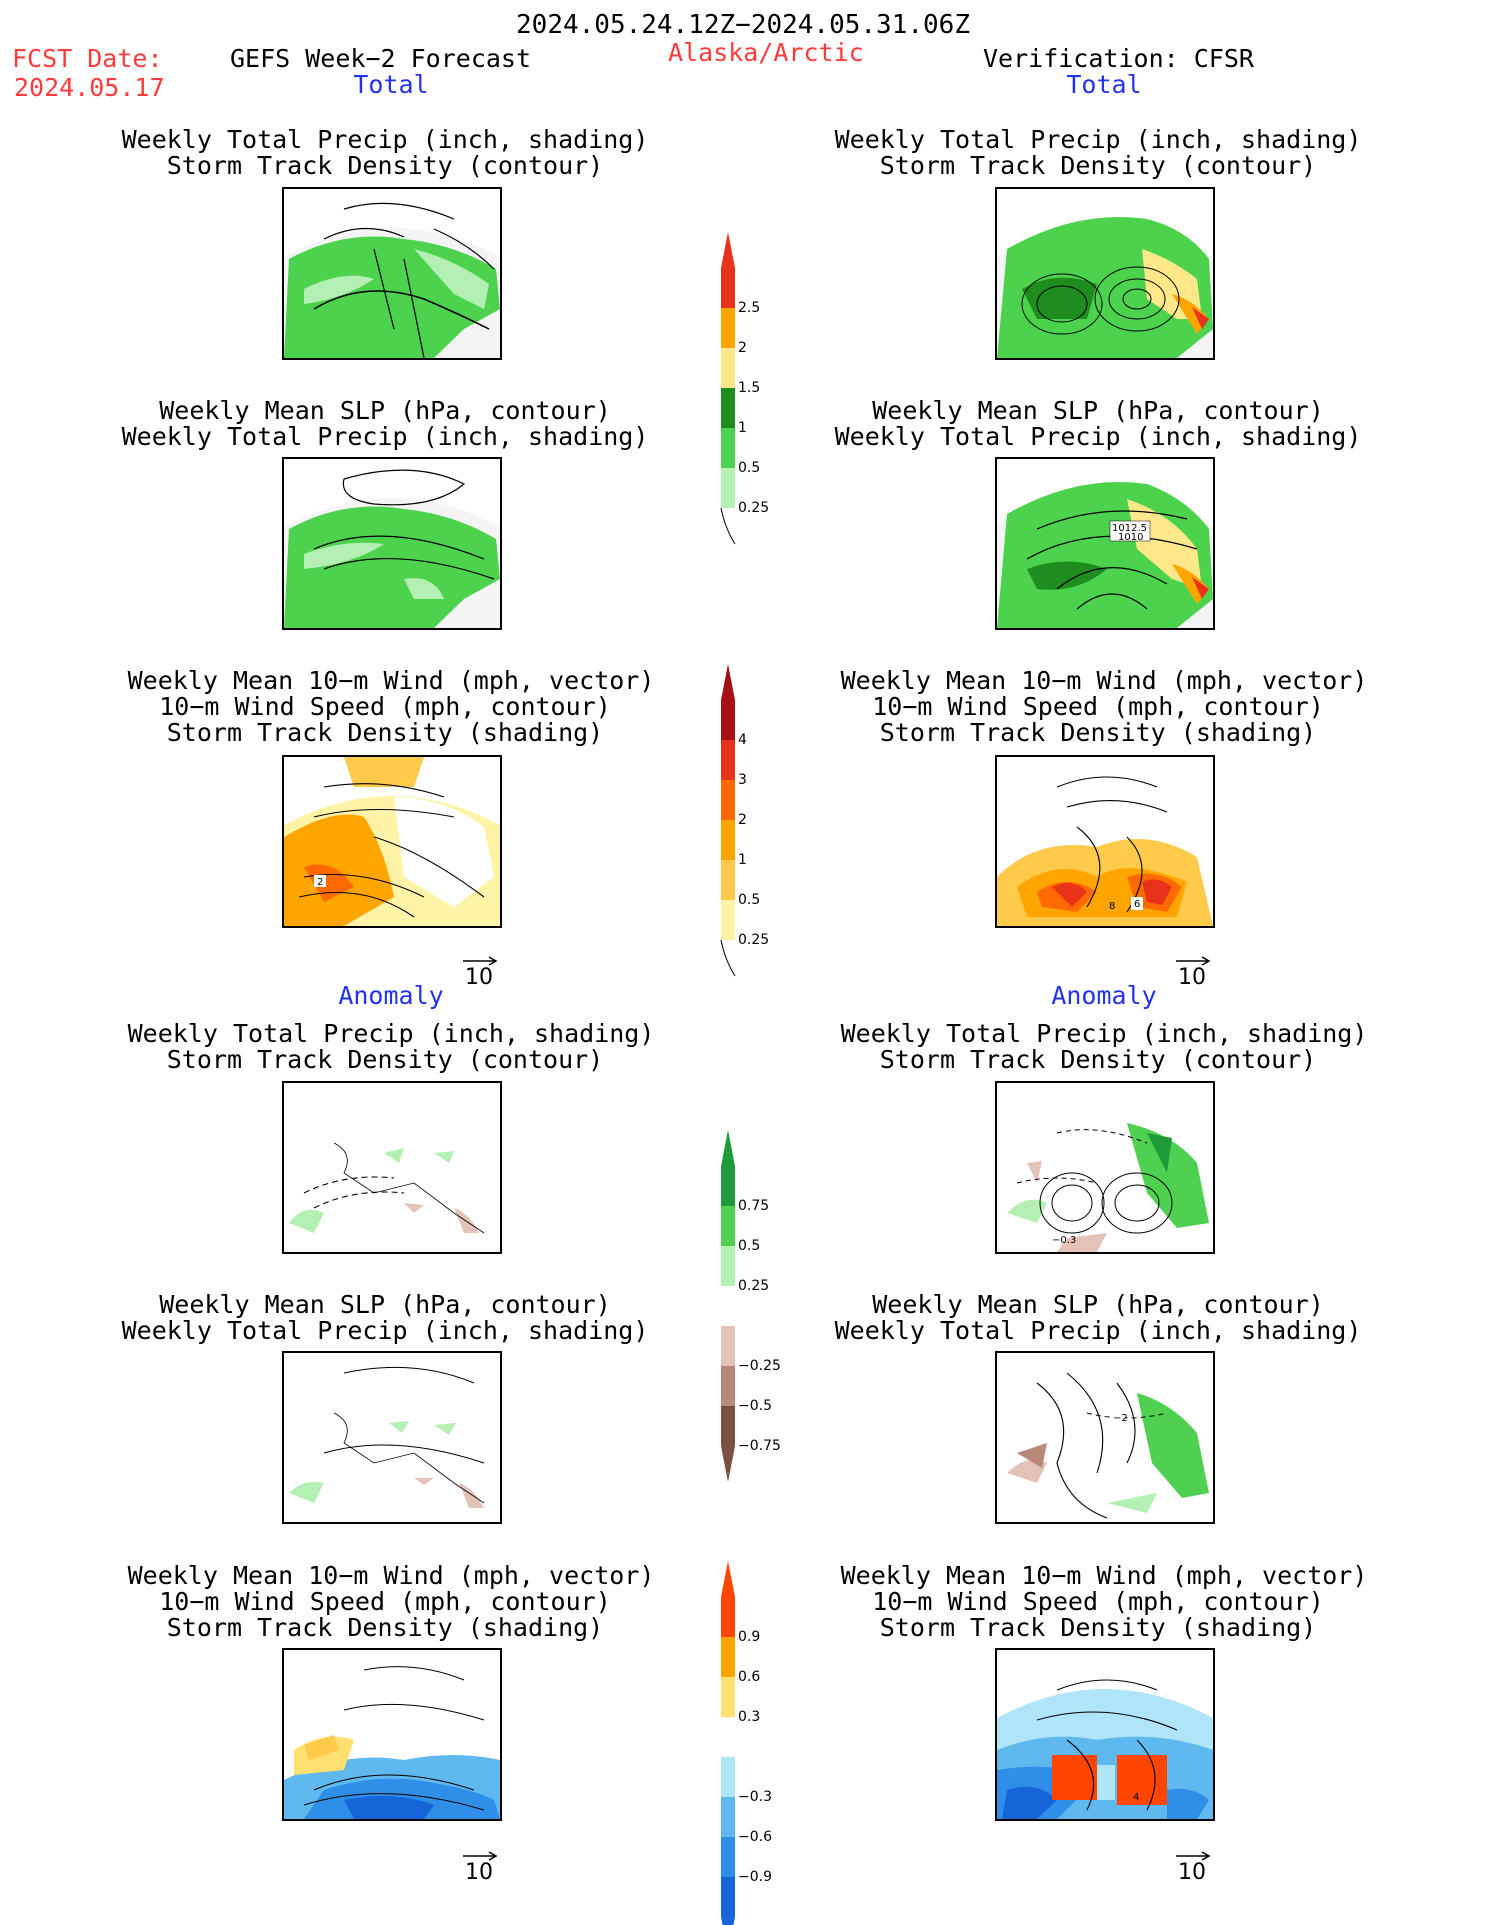 This screenshot has width=1487, height=1925. I want to click on section-anomaly-right: Anomaly, so click(1104, 995).